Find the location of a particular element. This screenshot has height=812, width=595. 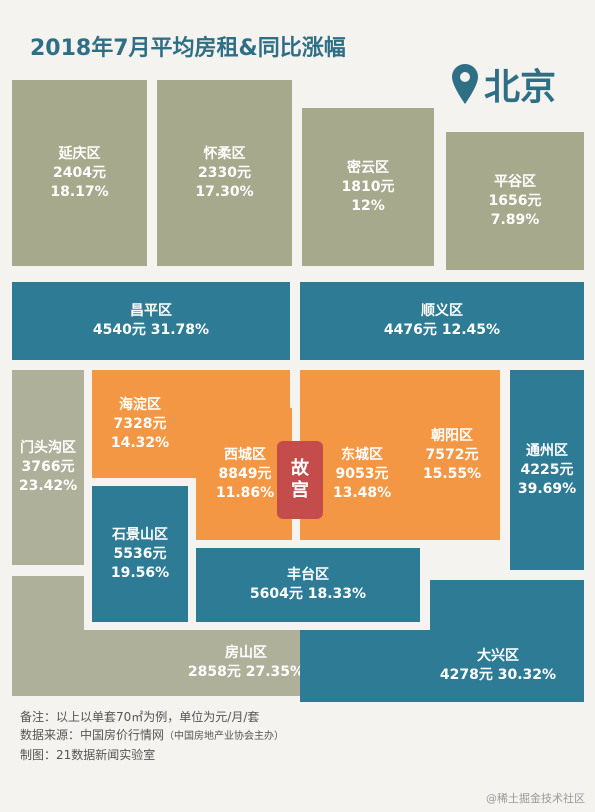

district-tongzhou: 通州区 4225元 39.69% is located at coordinates (547, 470).